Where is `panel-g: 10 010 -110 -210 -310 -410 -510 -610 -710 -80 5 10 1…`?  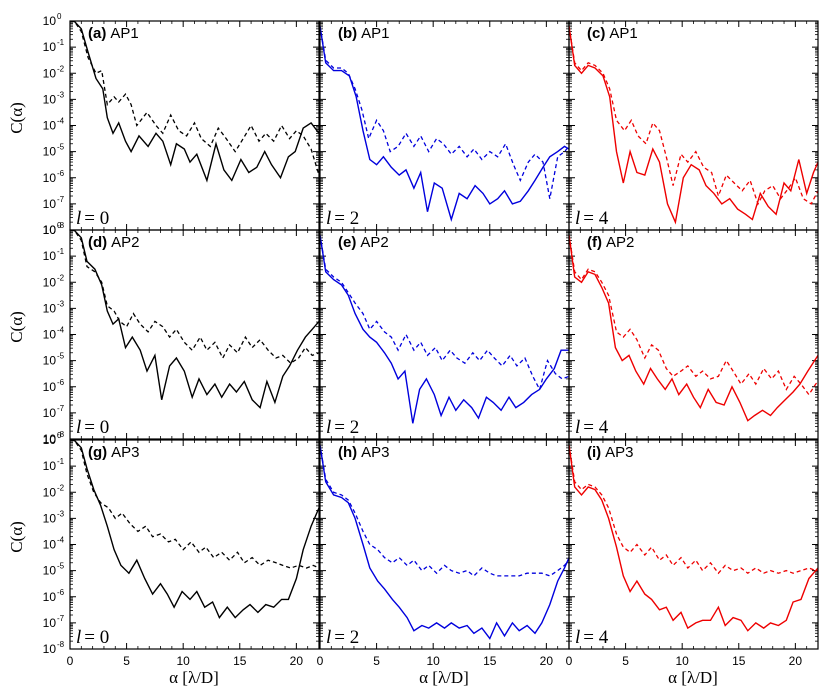 panel-g: 10 010 -110 -210 -310 -410 -510 -610 -710 -80 5 10 1… is located at coordinates (181, 549).